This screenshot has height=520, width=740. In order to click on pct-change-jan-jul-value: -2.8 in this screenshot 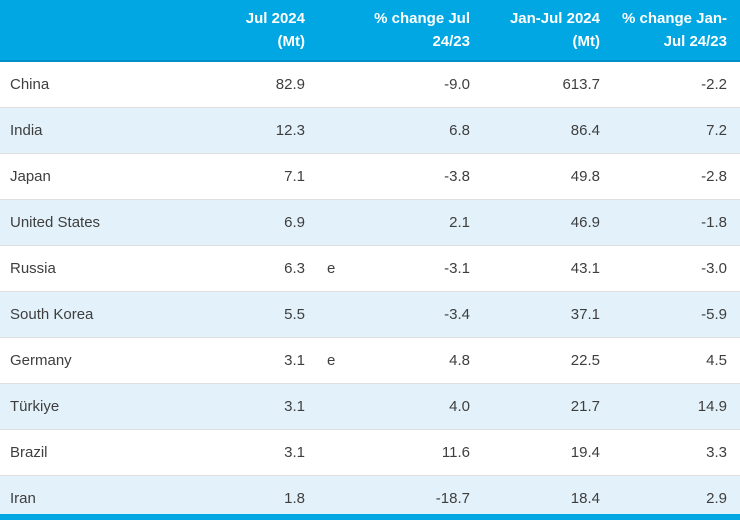, I will do `click(670, 175)`.